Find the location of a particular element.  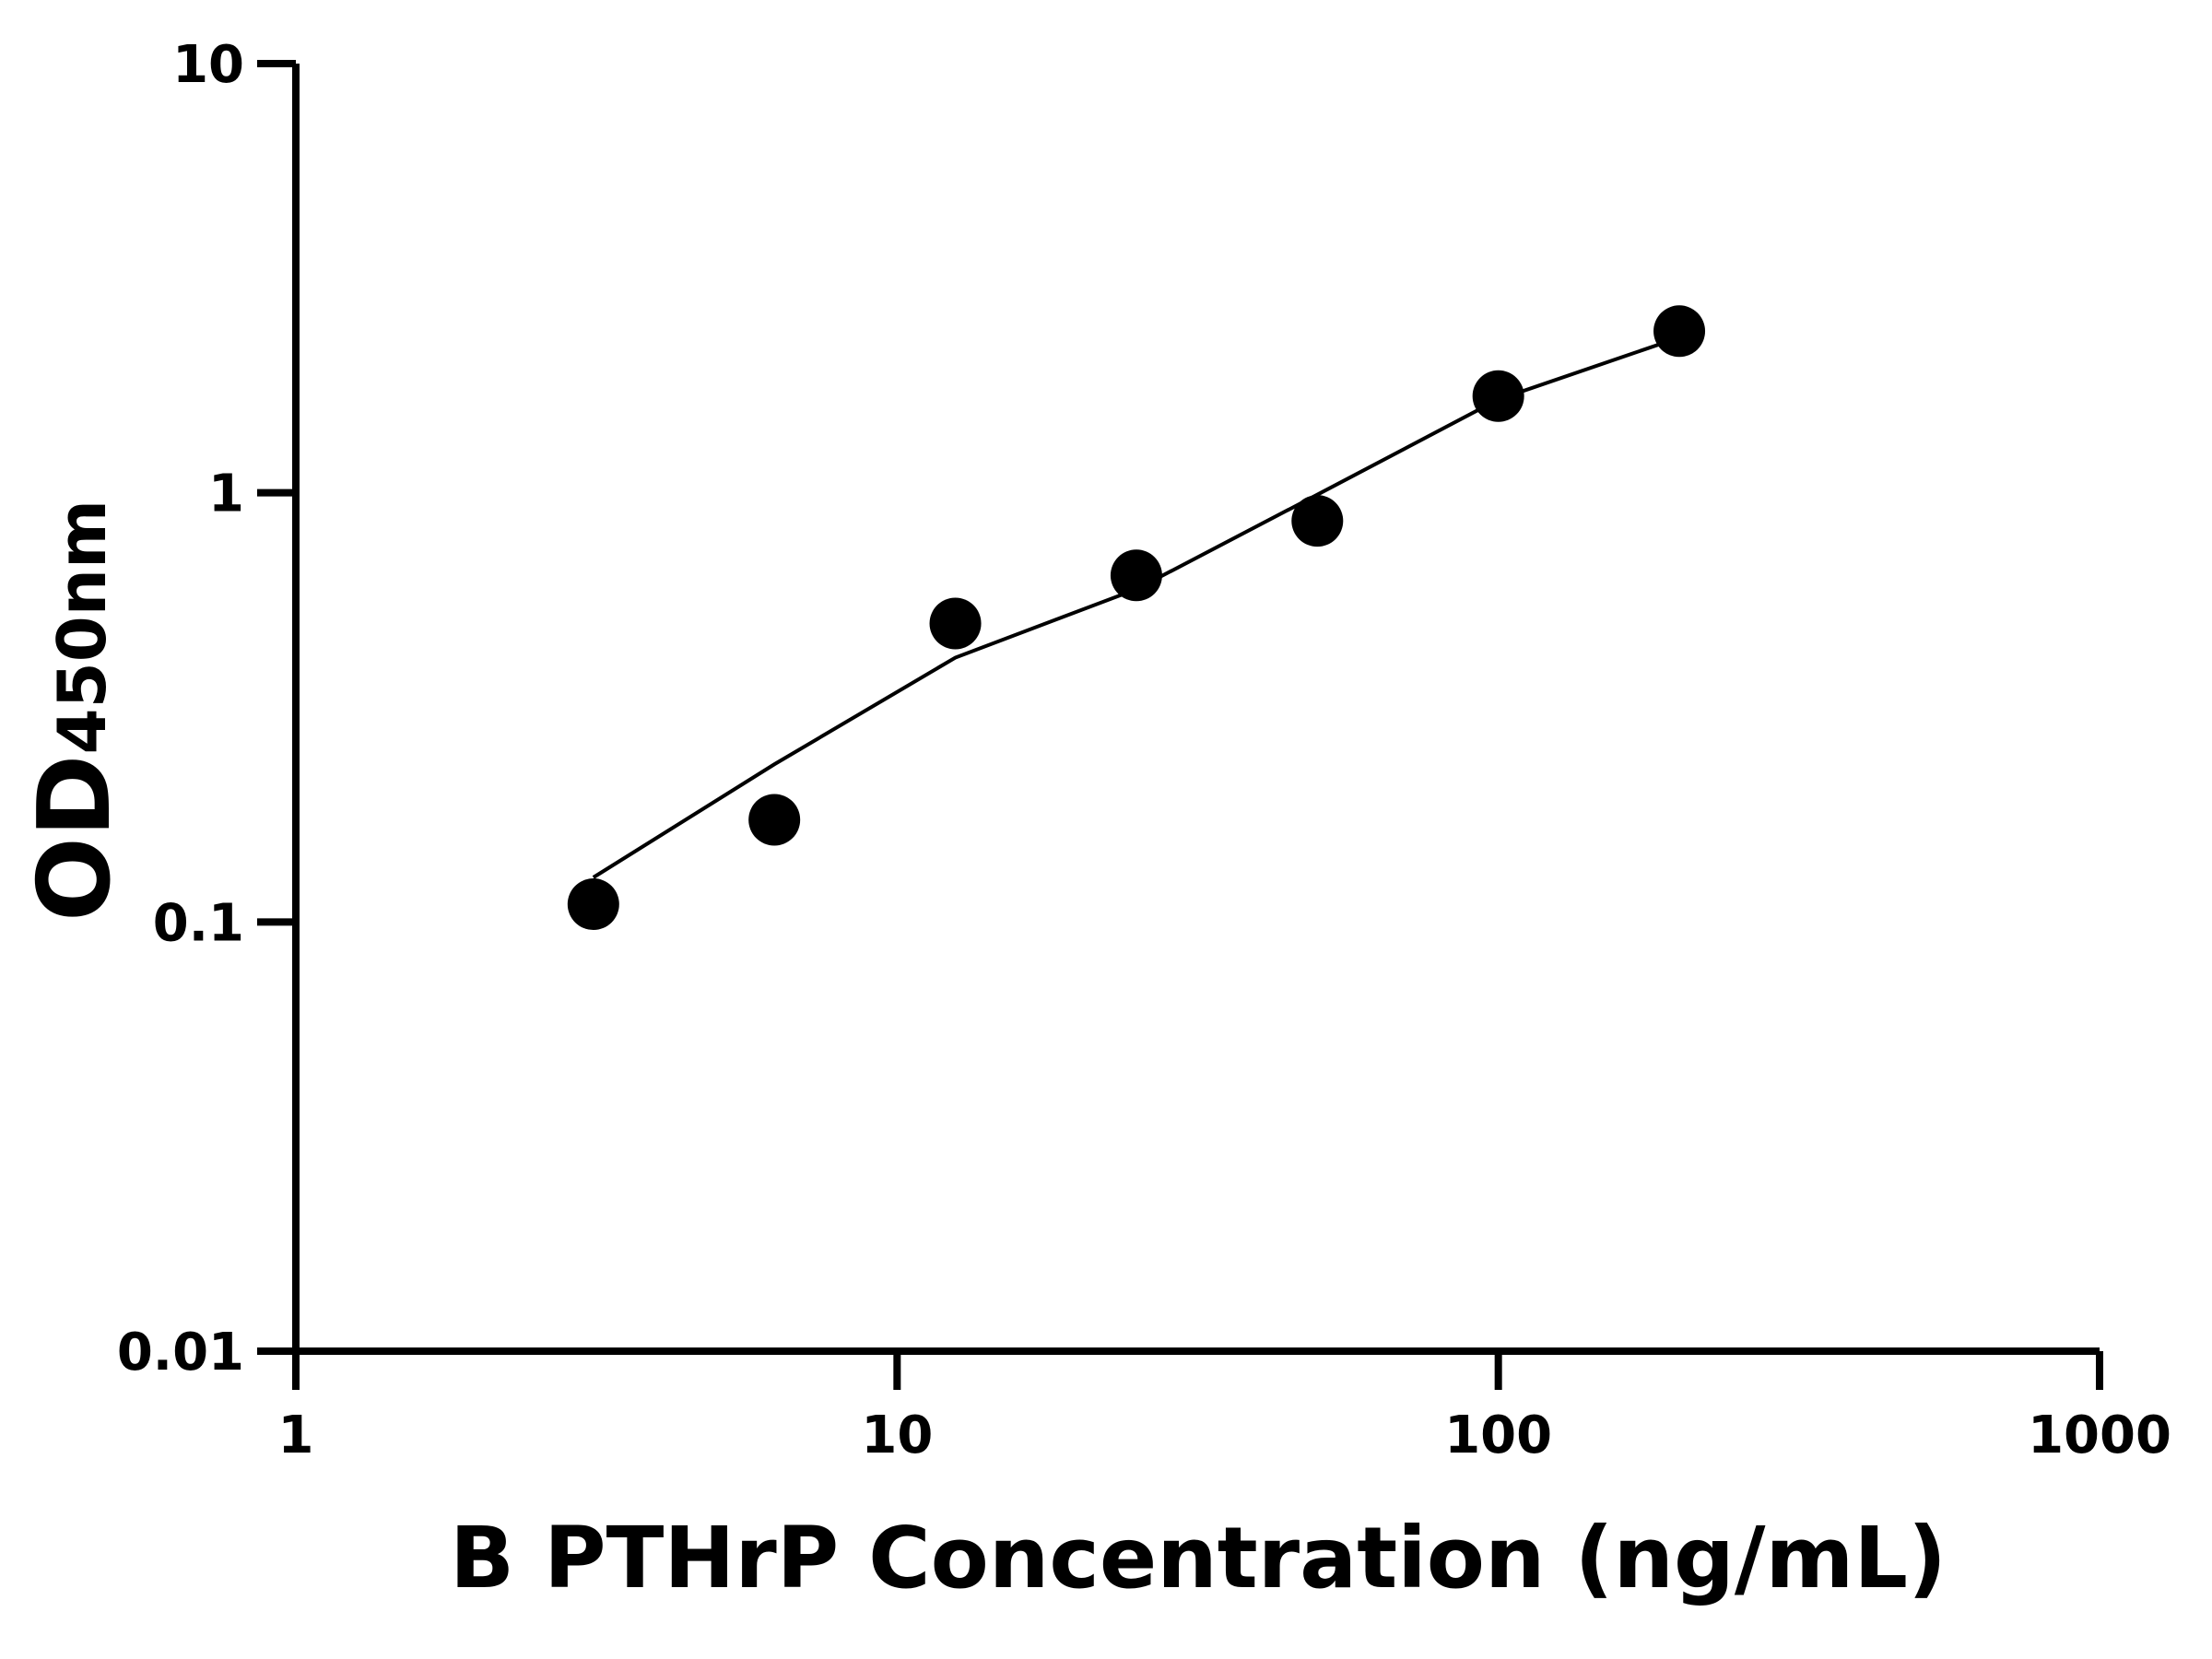

y-tick-label: 0.1 is located at coordinates (198, 923).